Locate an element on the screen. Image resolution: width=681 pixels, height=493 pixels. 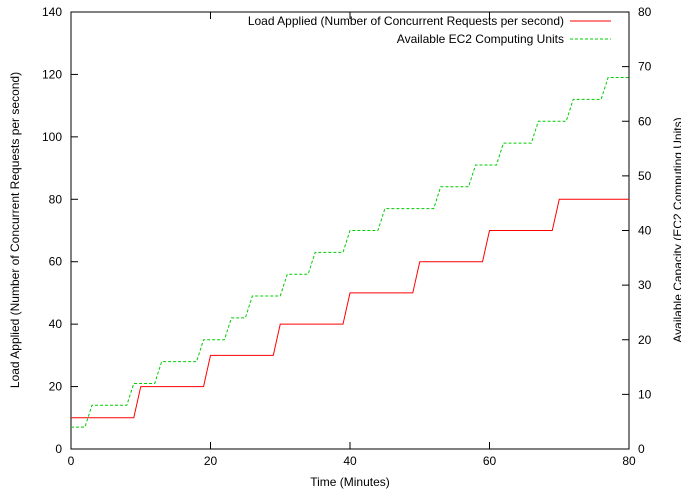
left-tick-label: 100 is located at coordinates (52, 137).